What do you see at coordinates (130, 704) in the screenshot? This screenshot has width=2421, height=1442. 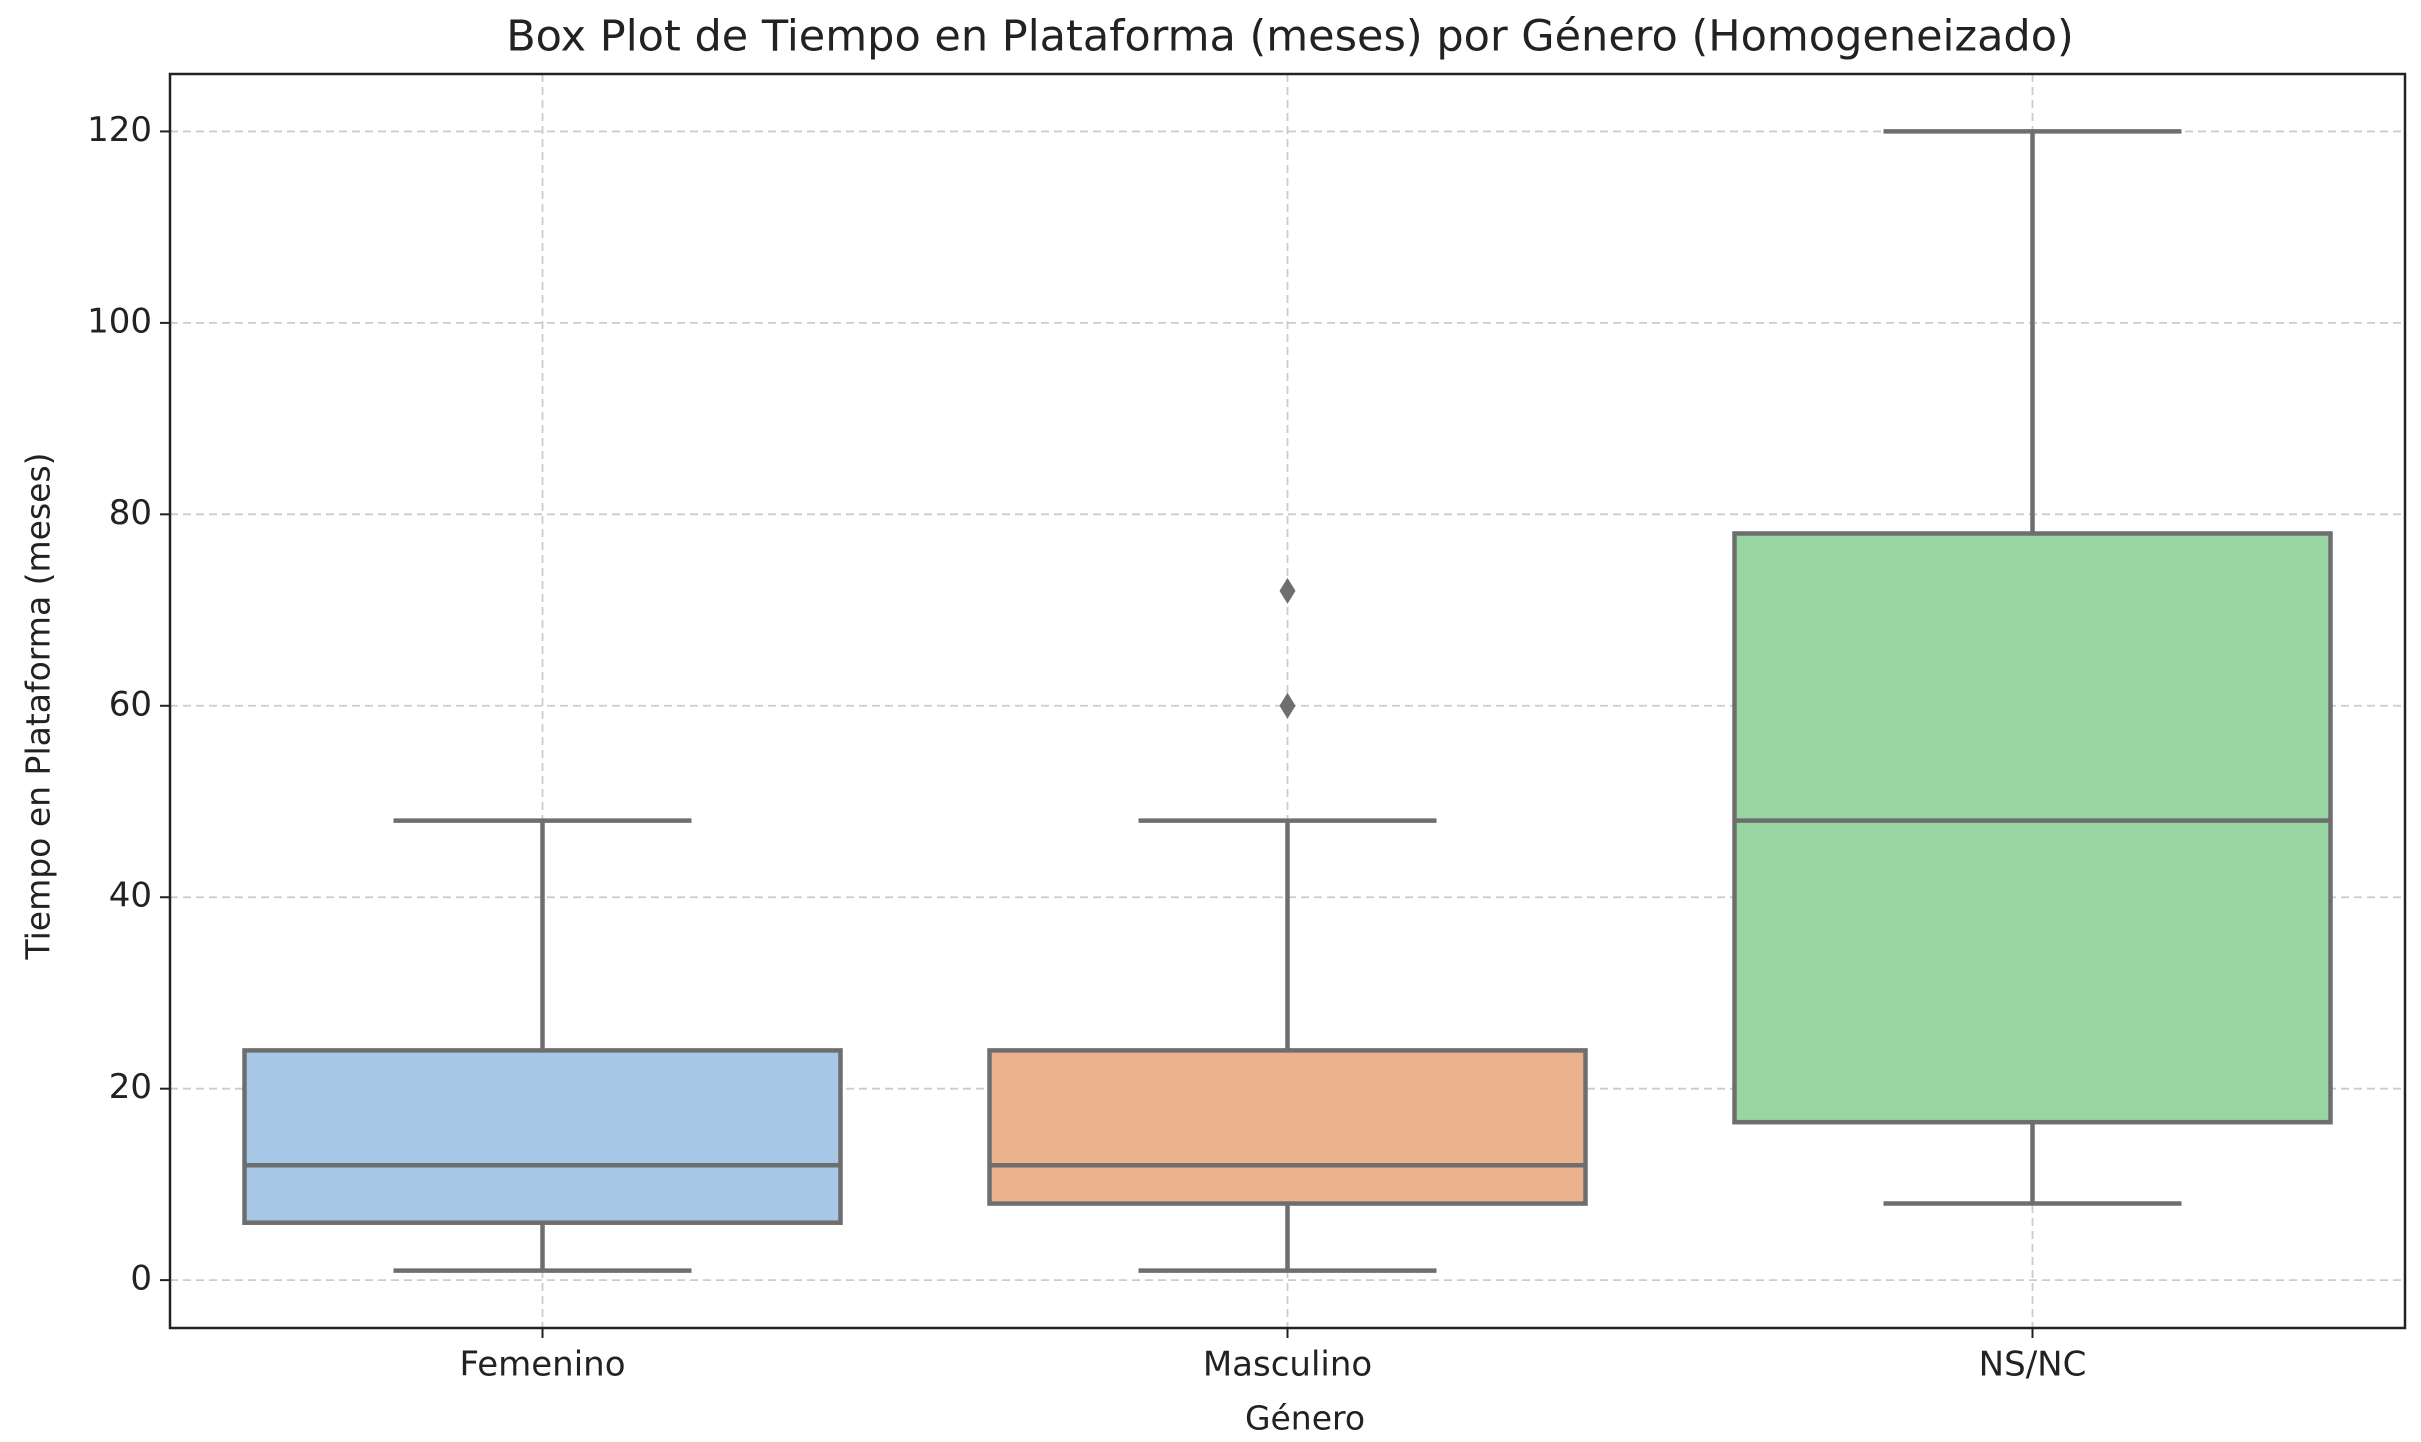 I see `y-tick-label: 60` at bounding box center [130, 704].